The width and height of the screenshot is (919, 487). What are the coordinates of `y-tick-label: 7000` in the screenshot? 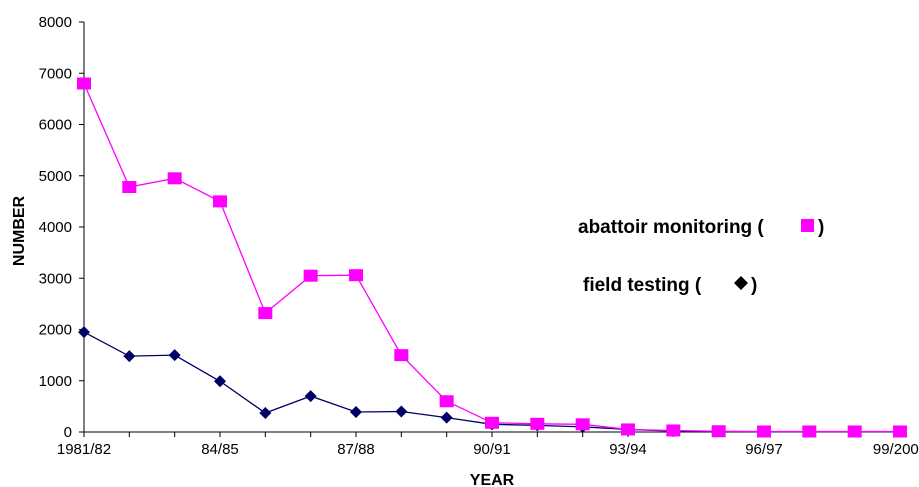 It's located at (55, 73).